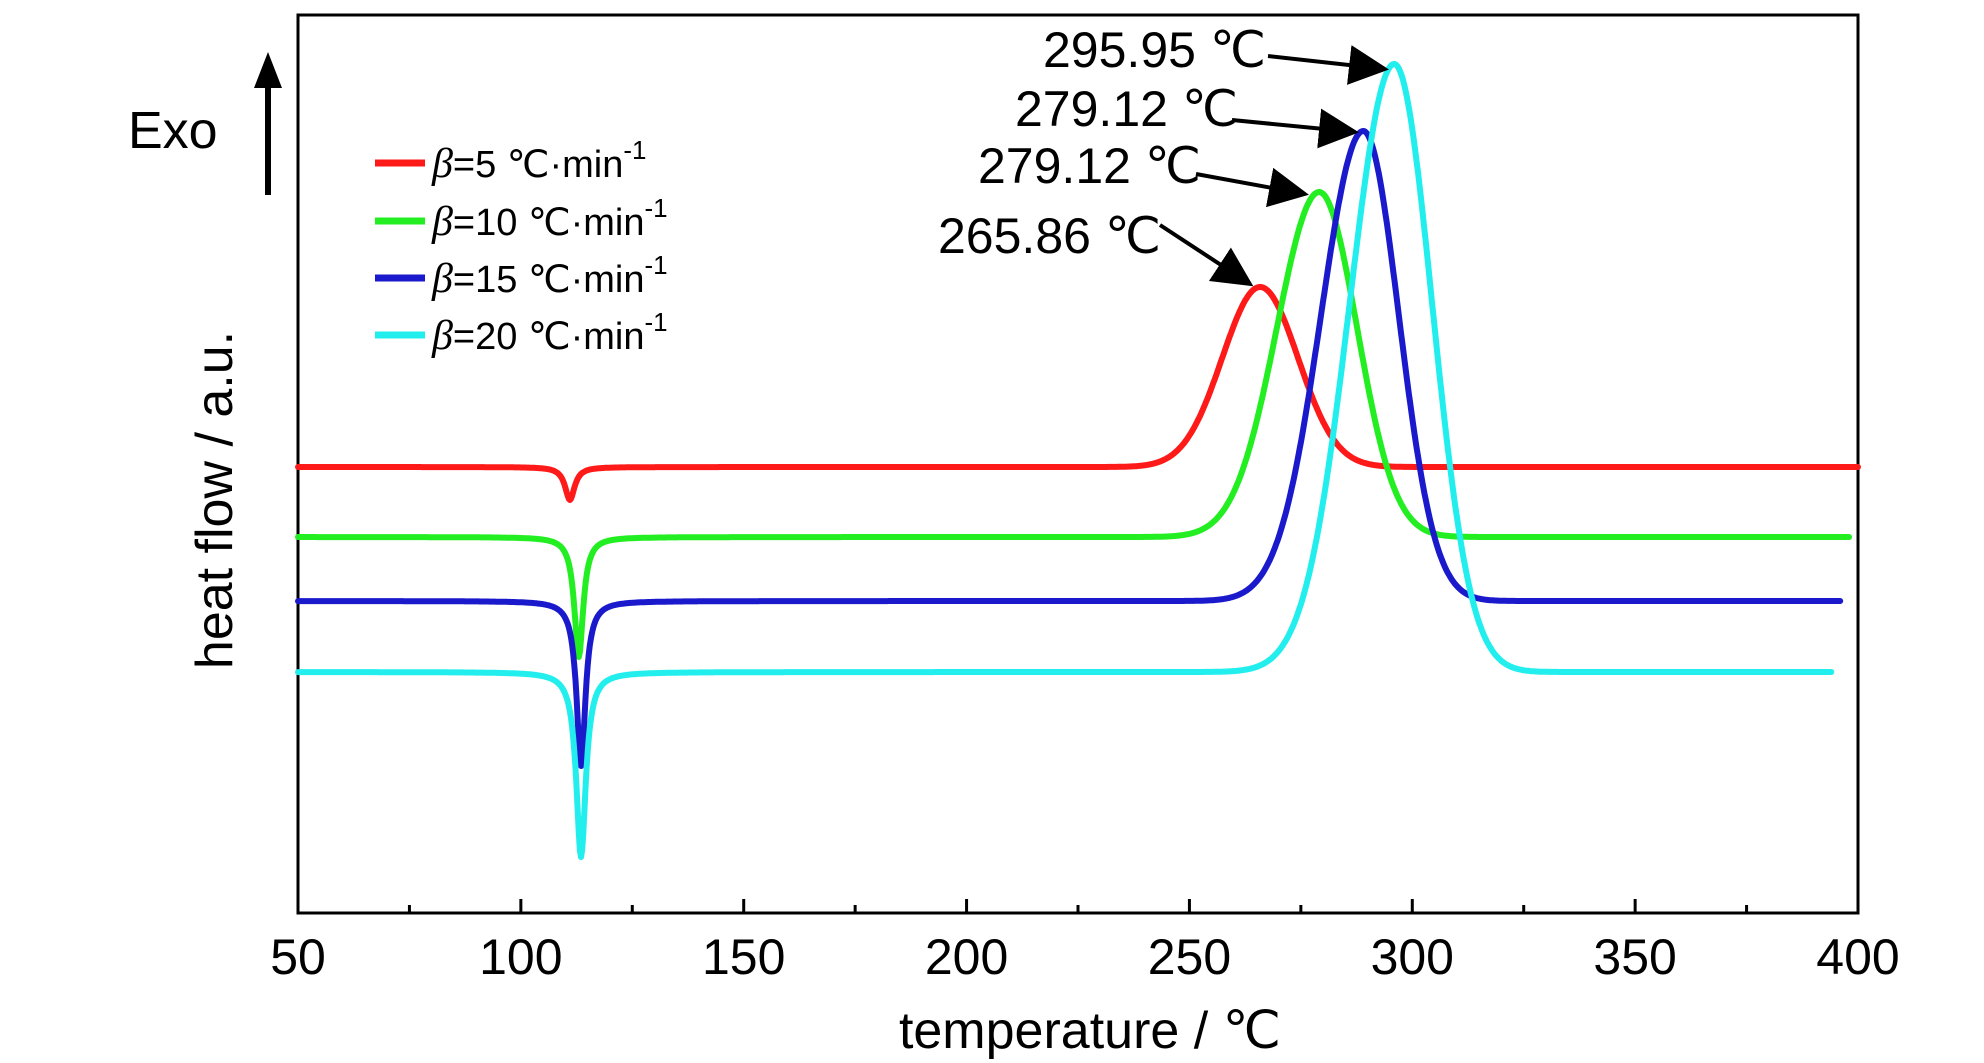 Image resolution: width=1984 pixels, height=1063 pixels. I want to click on peak-label-3: 279.12 ℃, so click(1126, 109).